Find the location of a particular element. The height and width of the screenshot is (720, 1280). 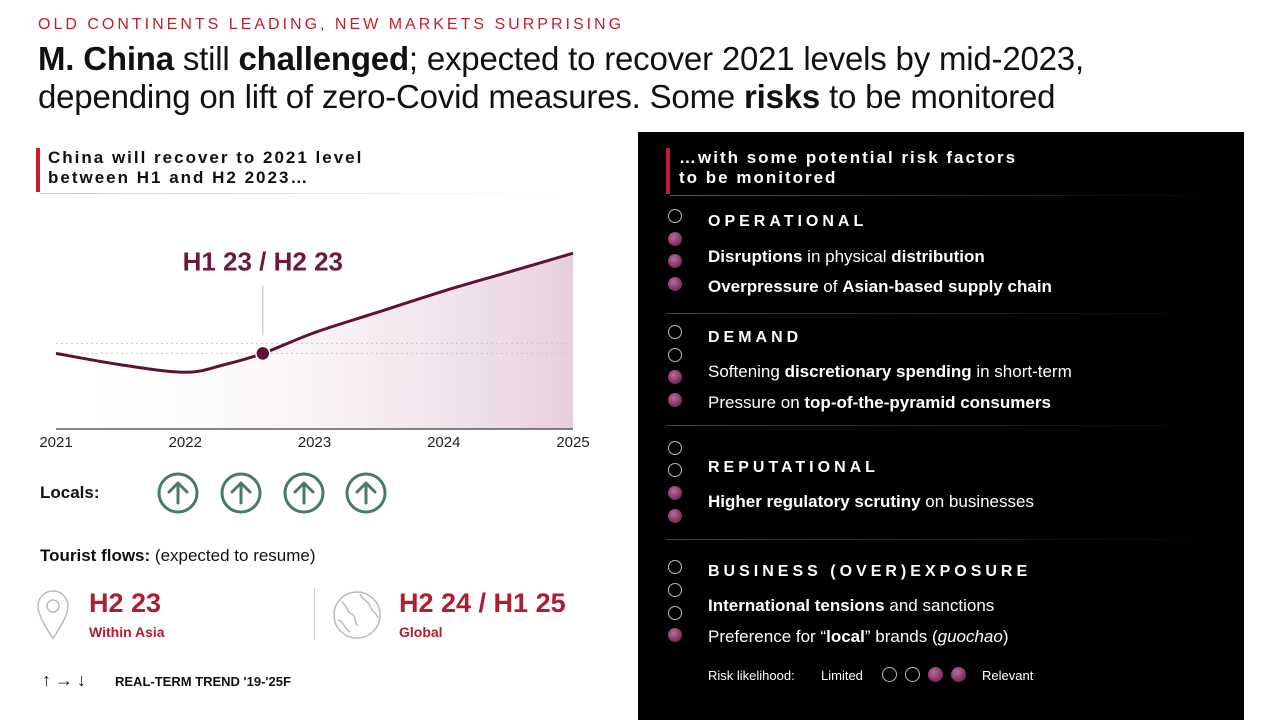

heading-line-1: China will recover to 2021 level is located at coordinates (206, 157).